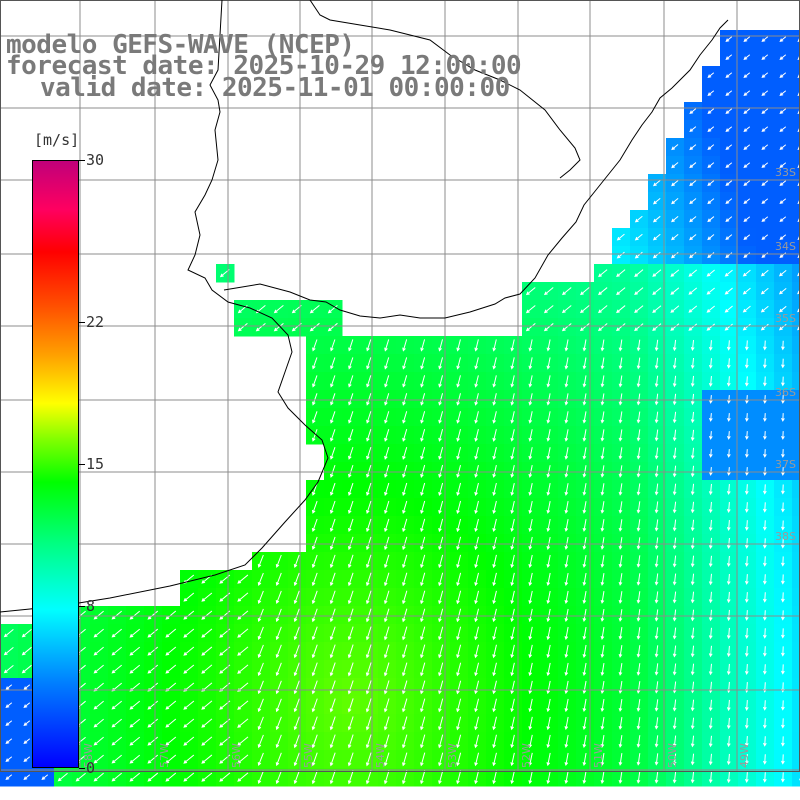  Describe the element at coordinates (95, 160) in the screenshot. I see `colorbar-tick-label: 30` at that location.